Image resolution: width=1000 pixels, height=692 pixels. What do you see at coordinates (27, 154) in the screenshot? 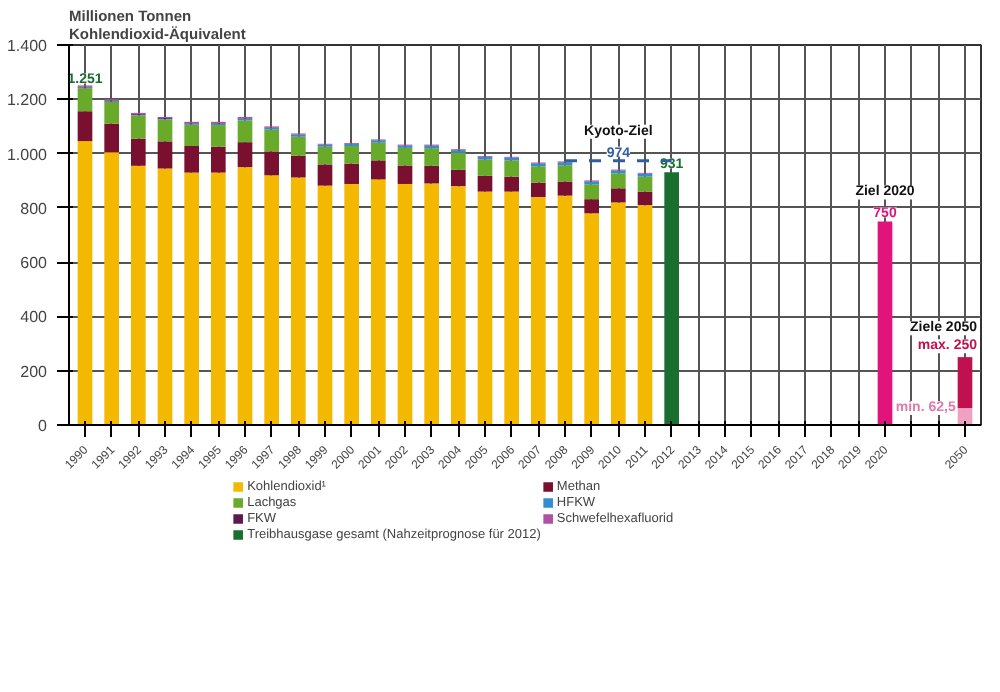
I see `y-tick-label: 1.000` at bounding box center [27, 154].